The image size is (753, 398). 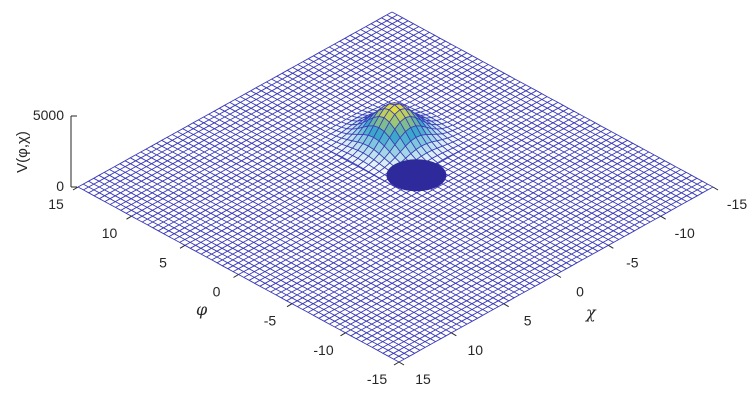 I want to click on chi-tick-label: -15, so click(x=737, y=204).